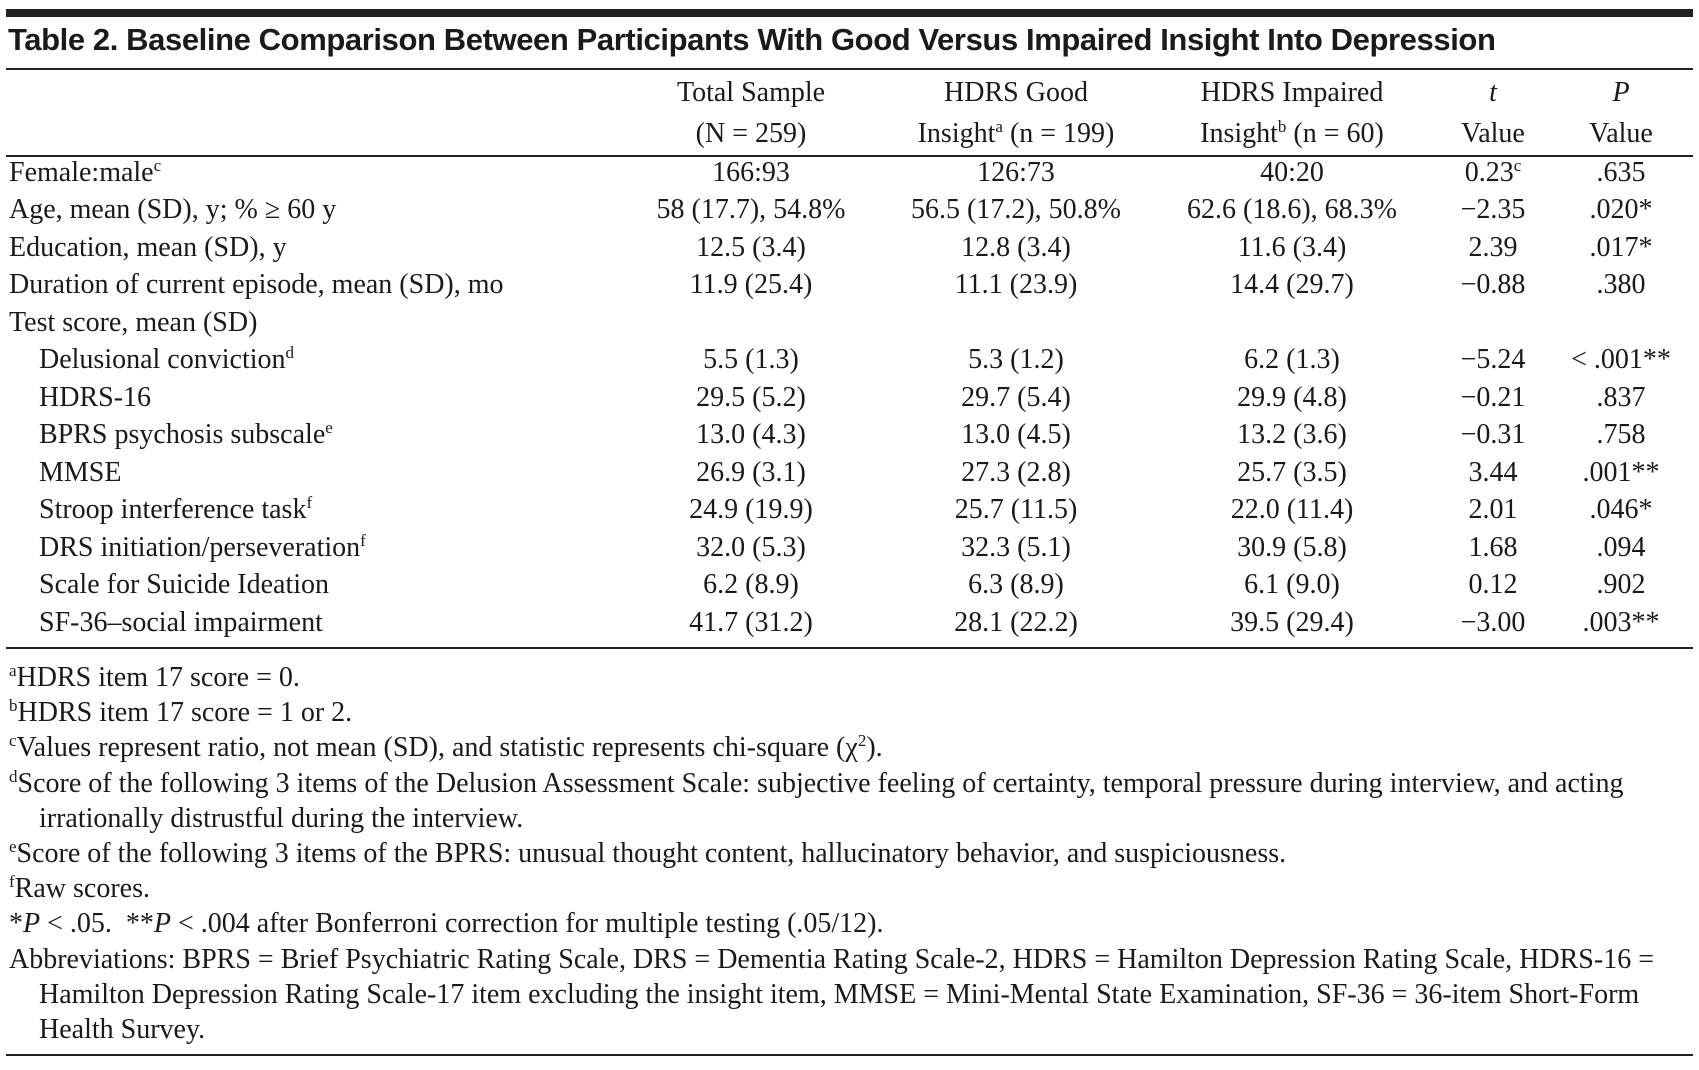 This screenshot has height=1070, width=1699. I want to click on cell: 12.5 (3.4), so click(751, 248).